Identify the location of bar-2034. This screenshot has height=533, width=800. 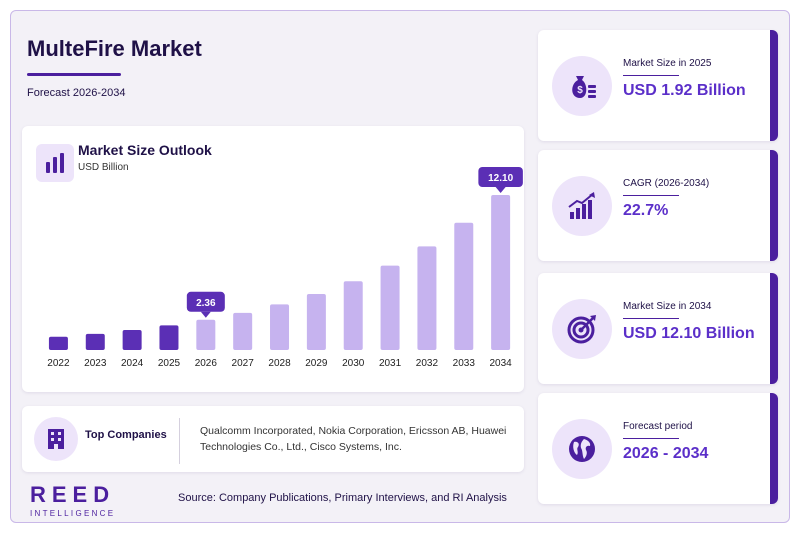
(501, 272).